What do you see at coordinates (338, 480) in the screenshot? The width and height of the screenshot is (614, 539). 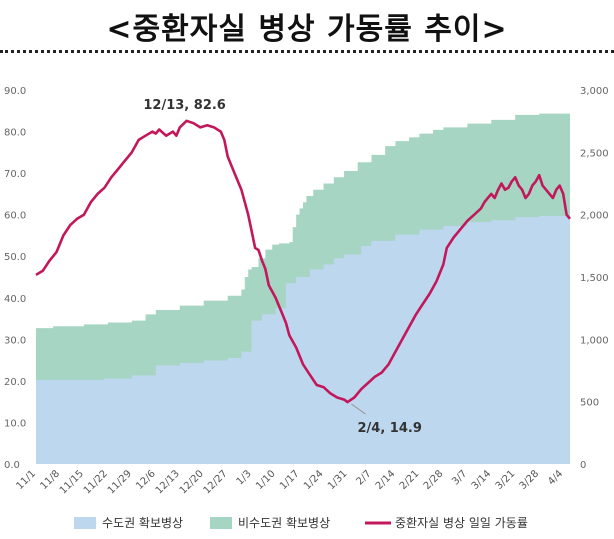 I see `x-tick-label: 1/31` at bounding box center [338, 480].